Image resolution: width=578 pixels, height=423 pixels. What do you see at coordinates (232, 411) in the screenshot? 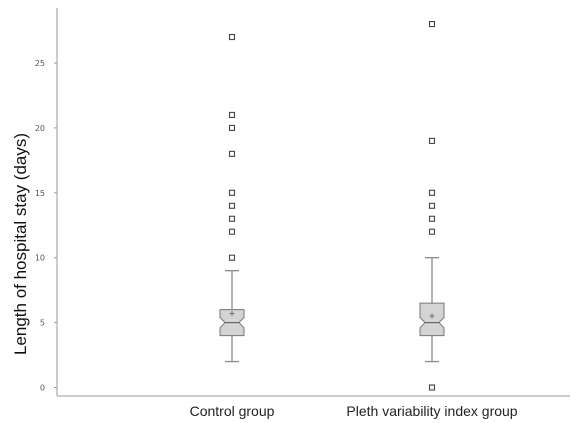
I see `category-label: Control group` at bounding box center [232, 411].